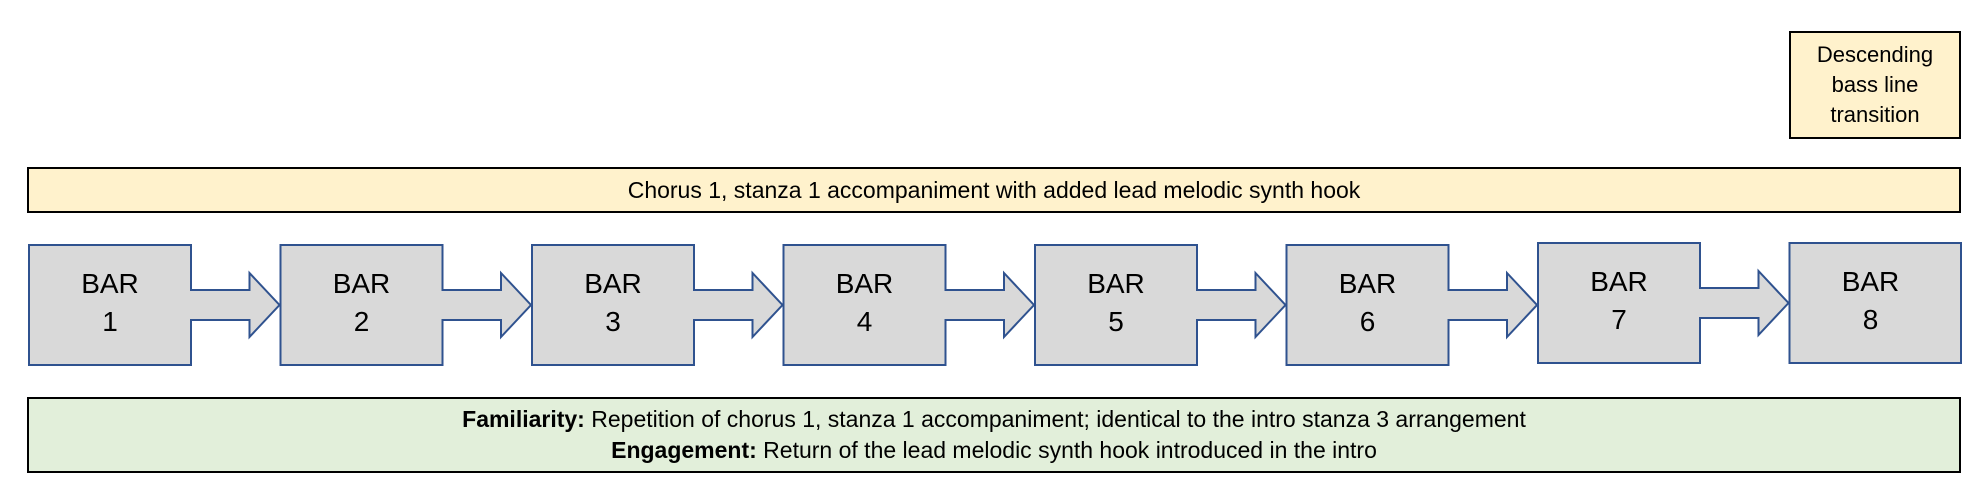 The width and height of the screenshot is (1984, 498). I want to click on bar-number: 8, so click(1870, 319).